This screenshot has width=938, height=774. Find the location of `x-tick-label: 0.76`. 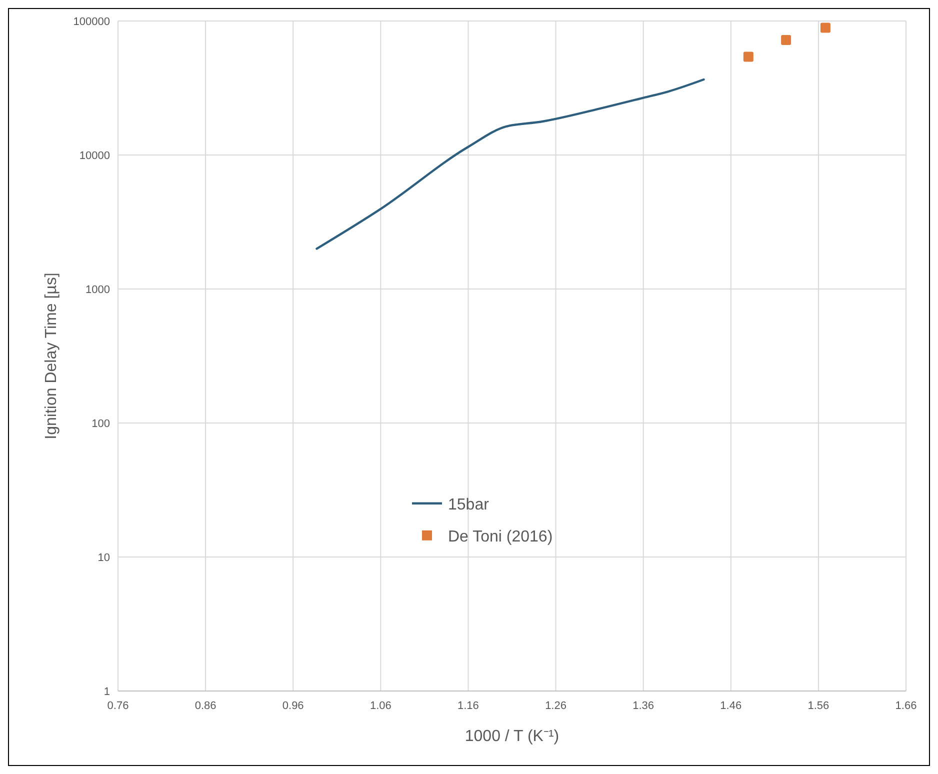

x-tick-label: 0.76 is located at coordinates (118, 706).